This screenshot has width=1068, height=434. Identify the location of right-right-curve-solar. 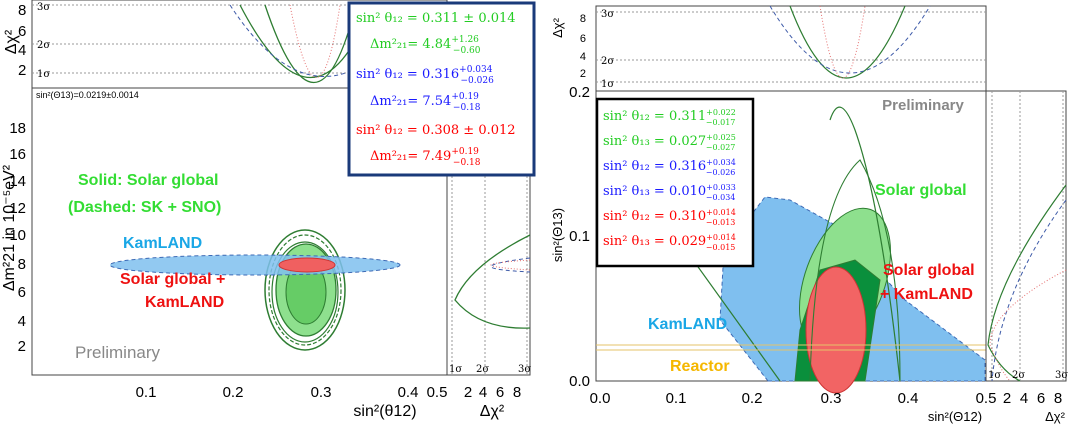
(1027, 283).